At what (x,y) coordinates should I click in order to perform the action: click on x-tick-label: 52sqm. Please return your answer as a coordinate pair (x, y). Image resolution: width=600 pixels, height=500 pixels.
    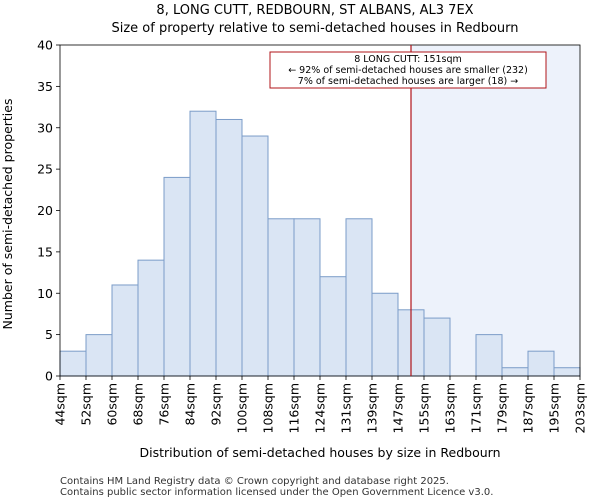
    Looking at the image, I should click on (86, 404).